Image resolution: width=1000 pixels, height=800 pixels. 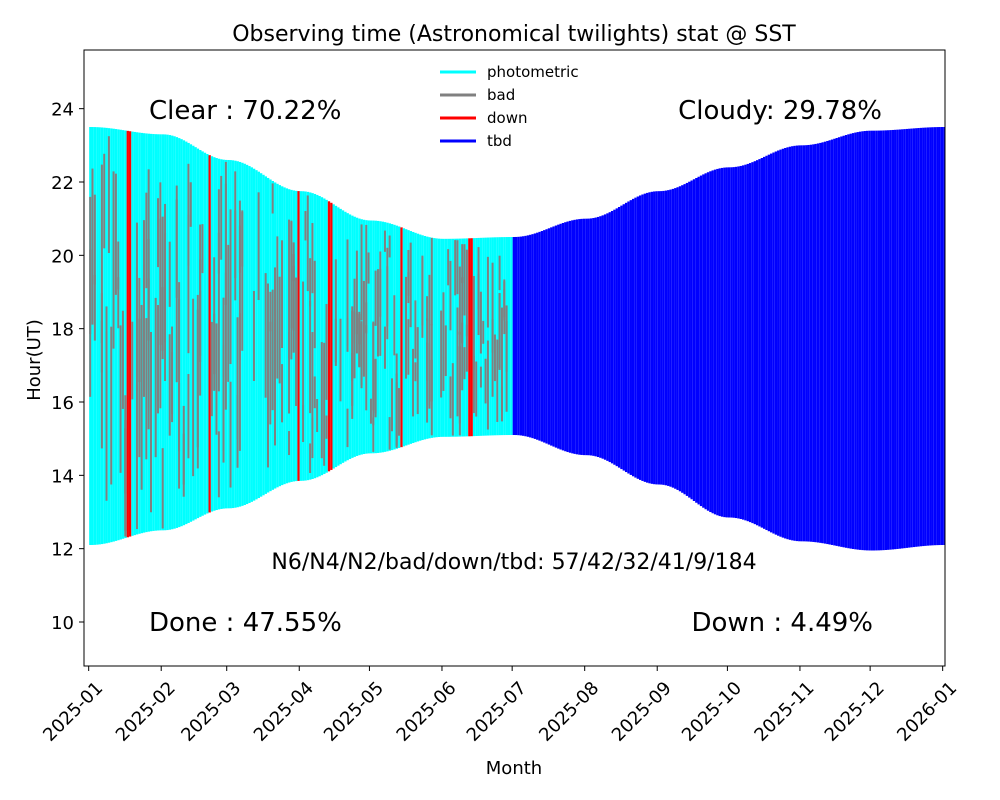 I want to click on done-annotation: Done : 47.55%, so click(x=245, y=623).